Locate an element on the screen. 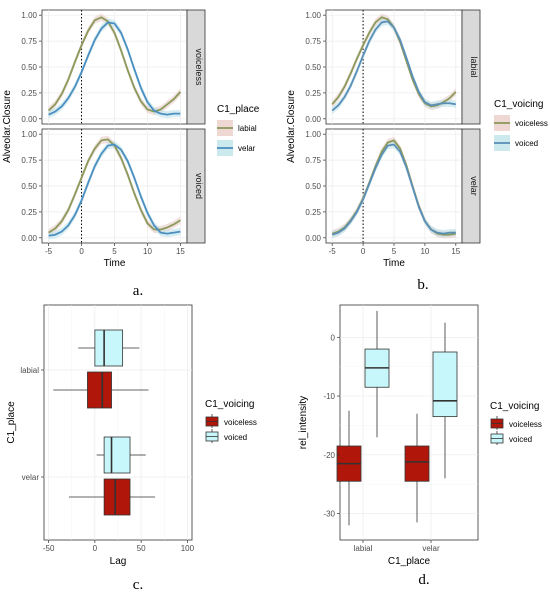 The width and height of the screenshot is (550, 595). series-band-labial is located at coordinates (114, 186).